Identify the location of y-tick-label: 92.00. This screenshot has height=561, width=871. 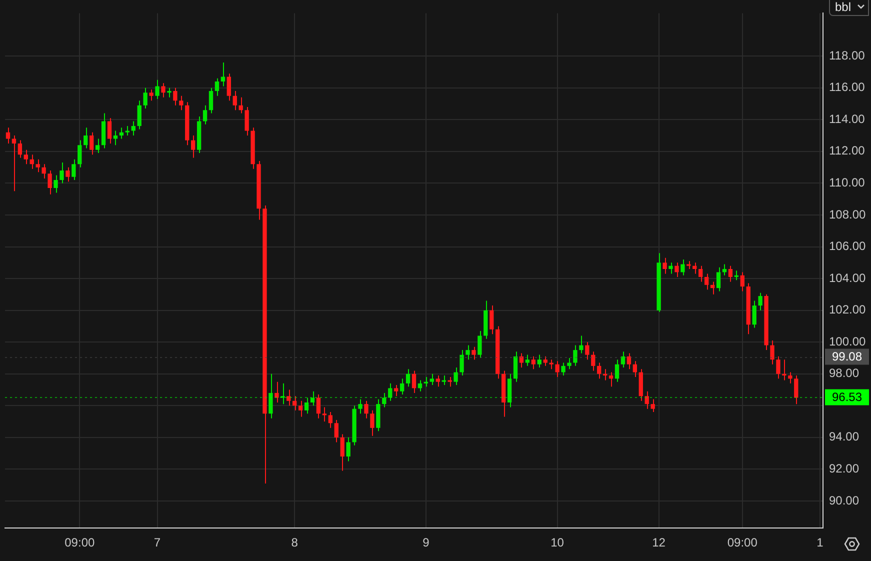
(844, 469).